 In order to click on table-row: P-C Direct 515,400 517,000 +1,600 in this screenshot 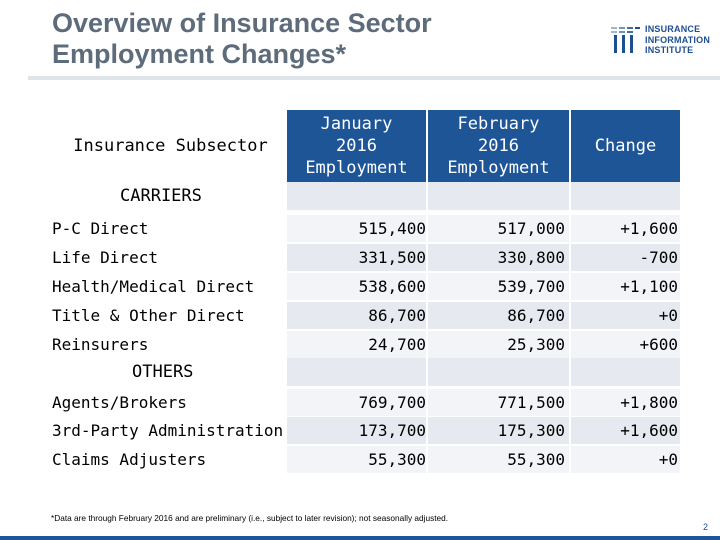, I will do `click(364, 229)`.